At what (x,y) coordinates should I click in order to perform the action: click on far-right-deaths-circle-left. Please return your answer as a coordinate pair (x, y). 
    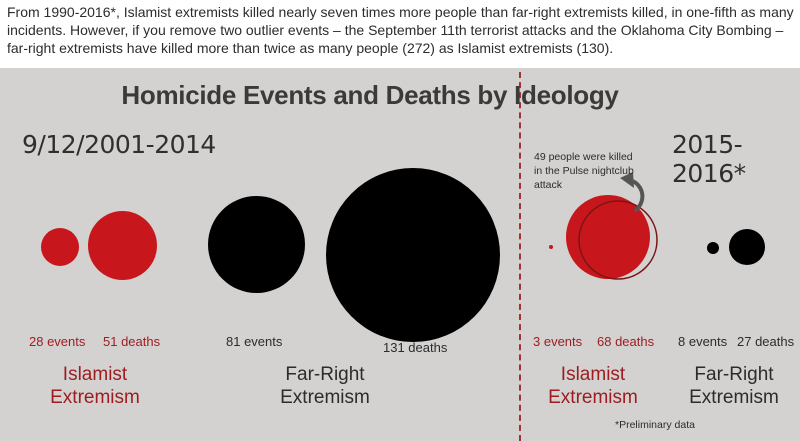
    Looking at the image, I should click on (413, 255).